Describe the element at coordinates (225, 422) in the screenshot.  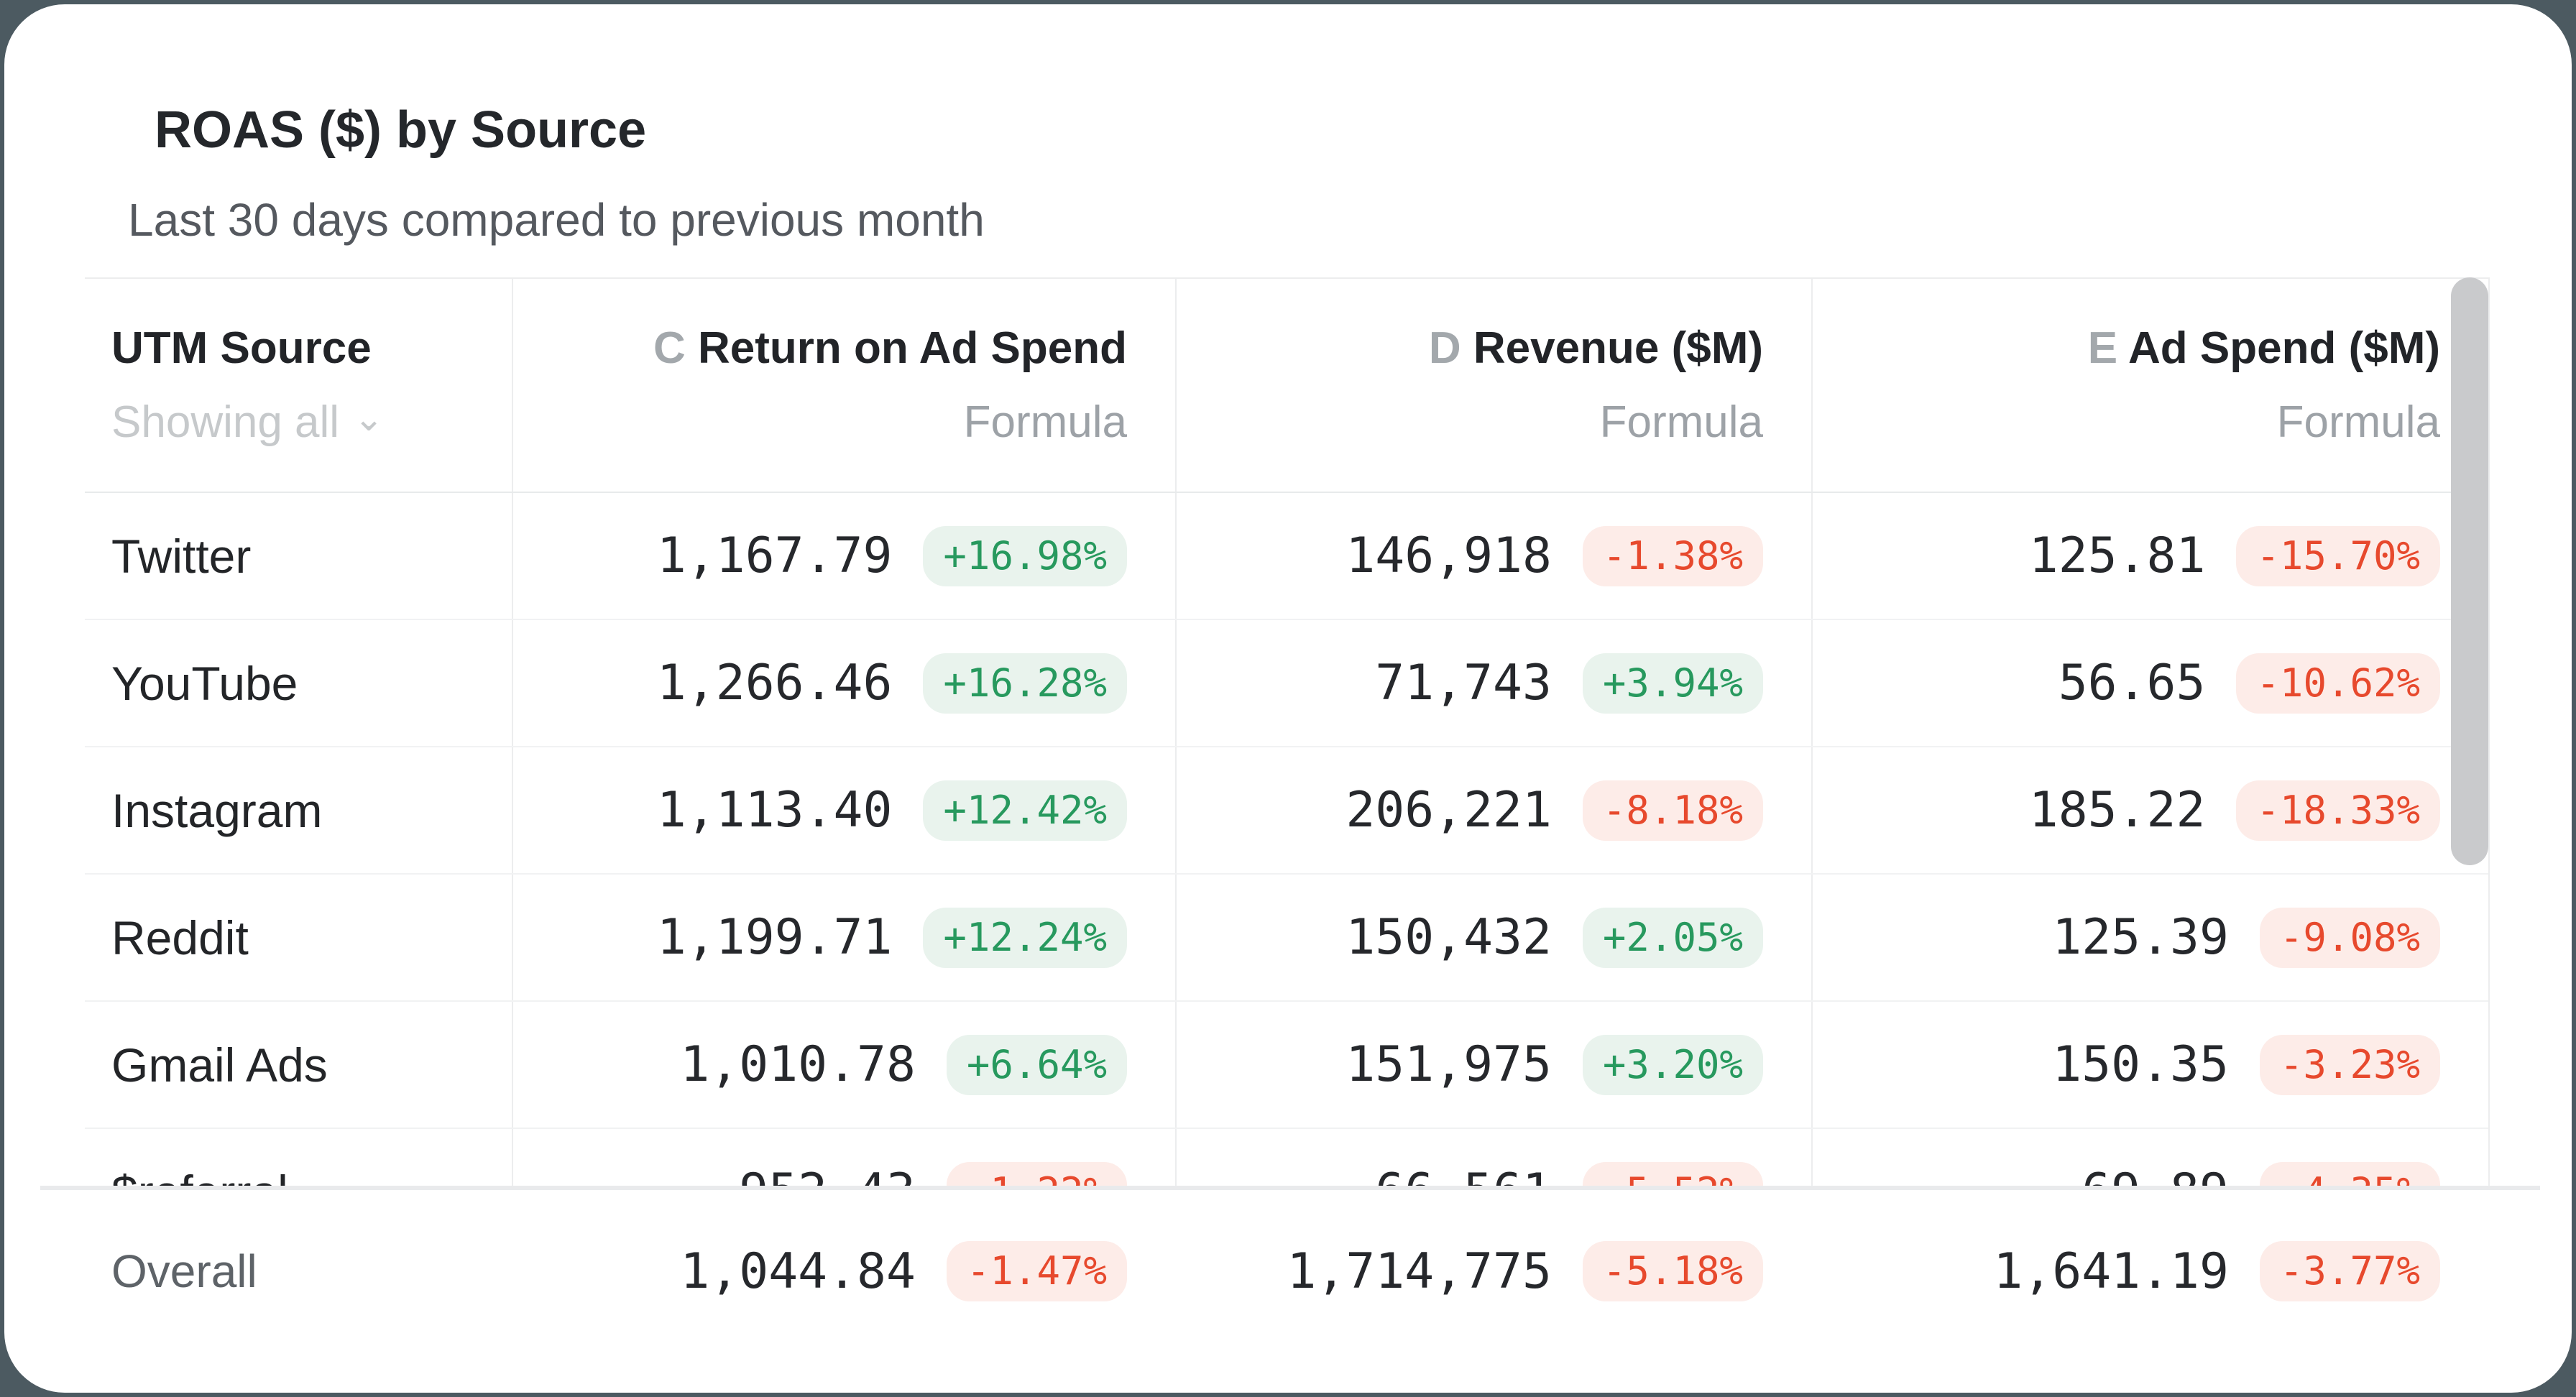
I see `showing-all-label: Showing all` at that location.